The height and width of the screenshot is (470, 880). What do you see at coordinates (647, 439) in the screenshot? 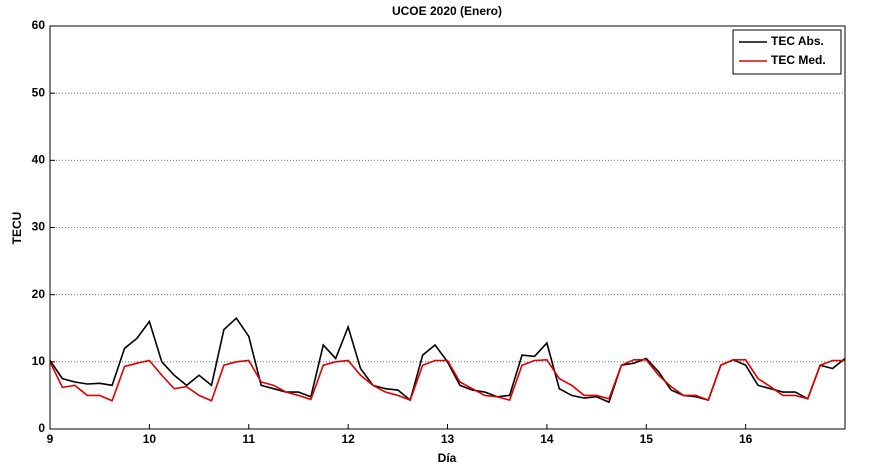
I see `x-tick-label: 15` at bounding box center [647, 439].